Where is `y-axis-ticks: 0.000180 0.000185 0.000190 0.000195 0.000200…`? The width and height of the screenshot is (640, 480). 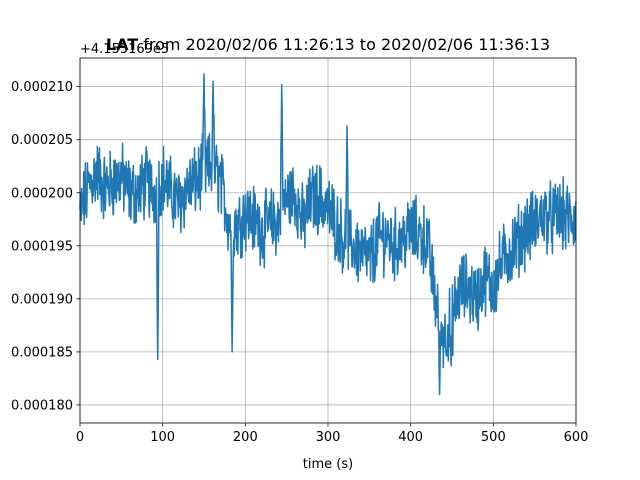 y-axis-ticks: 0.000180 0.000185 0.000190 0.000195 0.000200… is located at coordinates (45, 246).